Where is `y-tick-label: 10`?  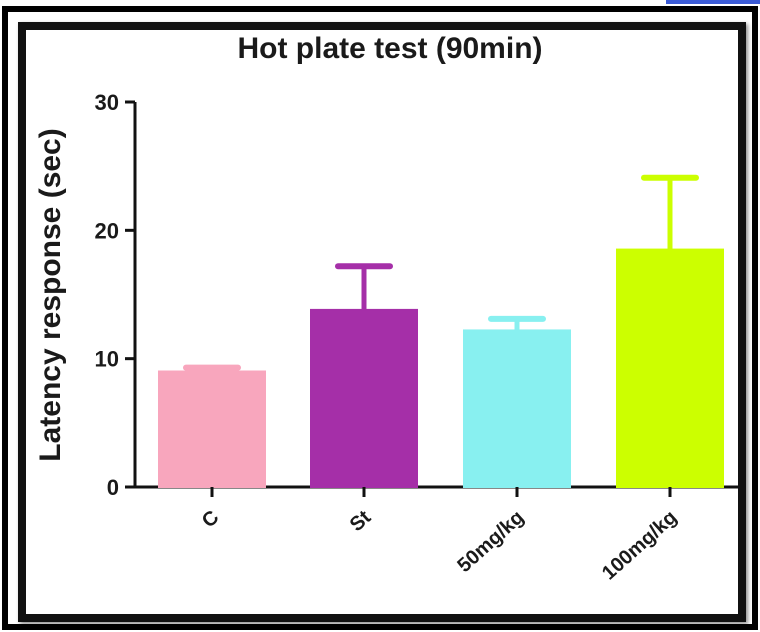 y-tick-label: 10 is located at coordinates (107, 359).